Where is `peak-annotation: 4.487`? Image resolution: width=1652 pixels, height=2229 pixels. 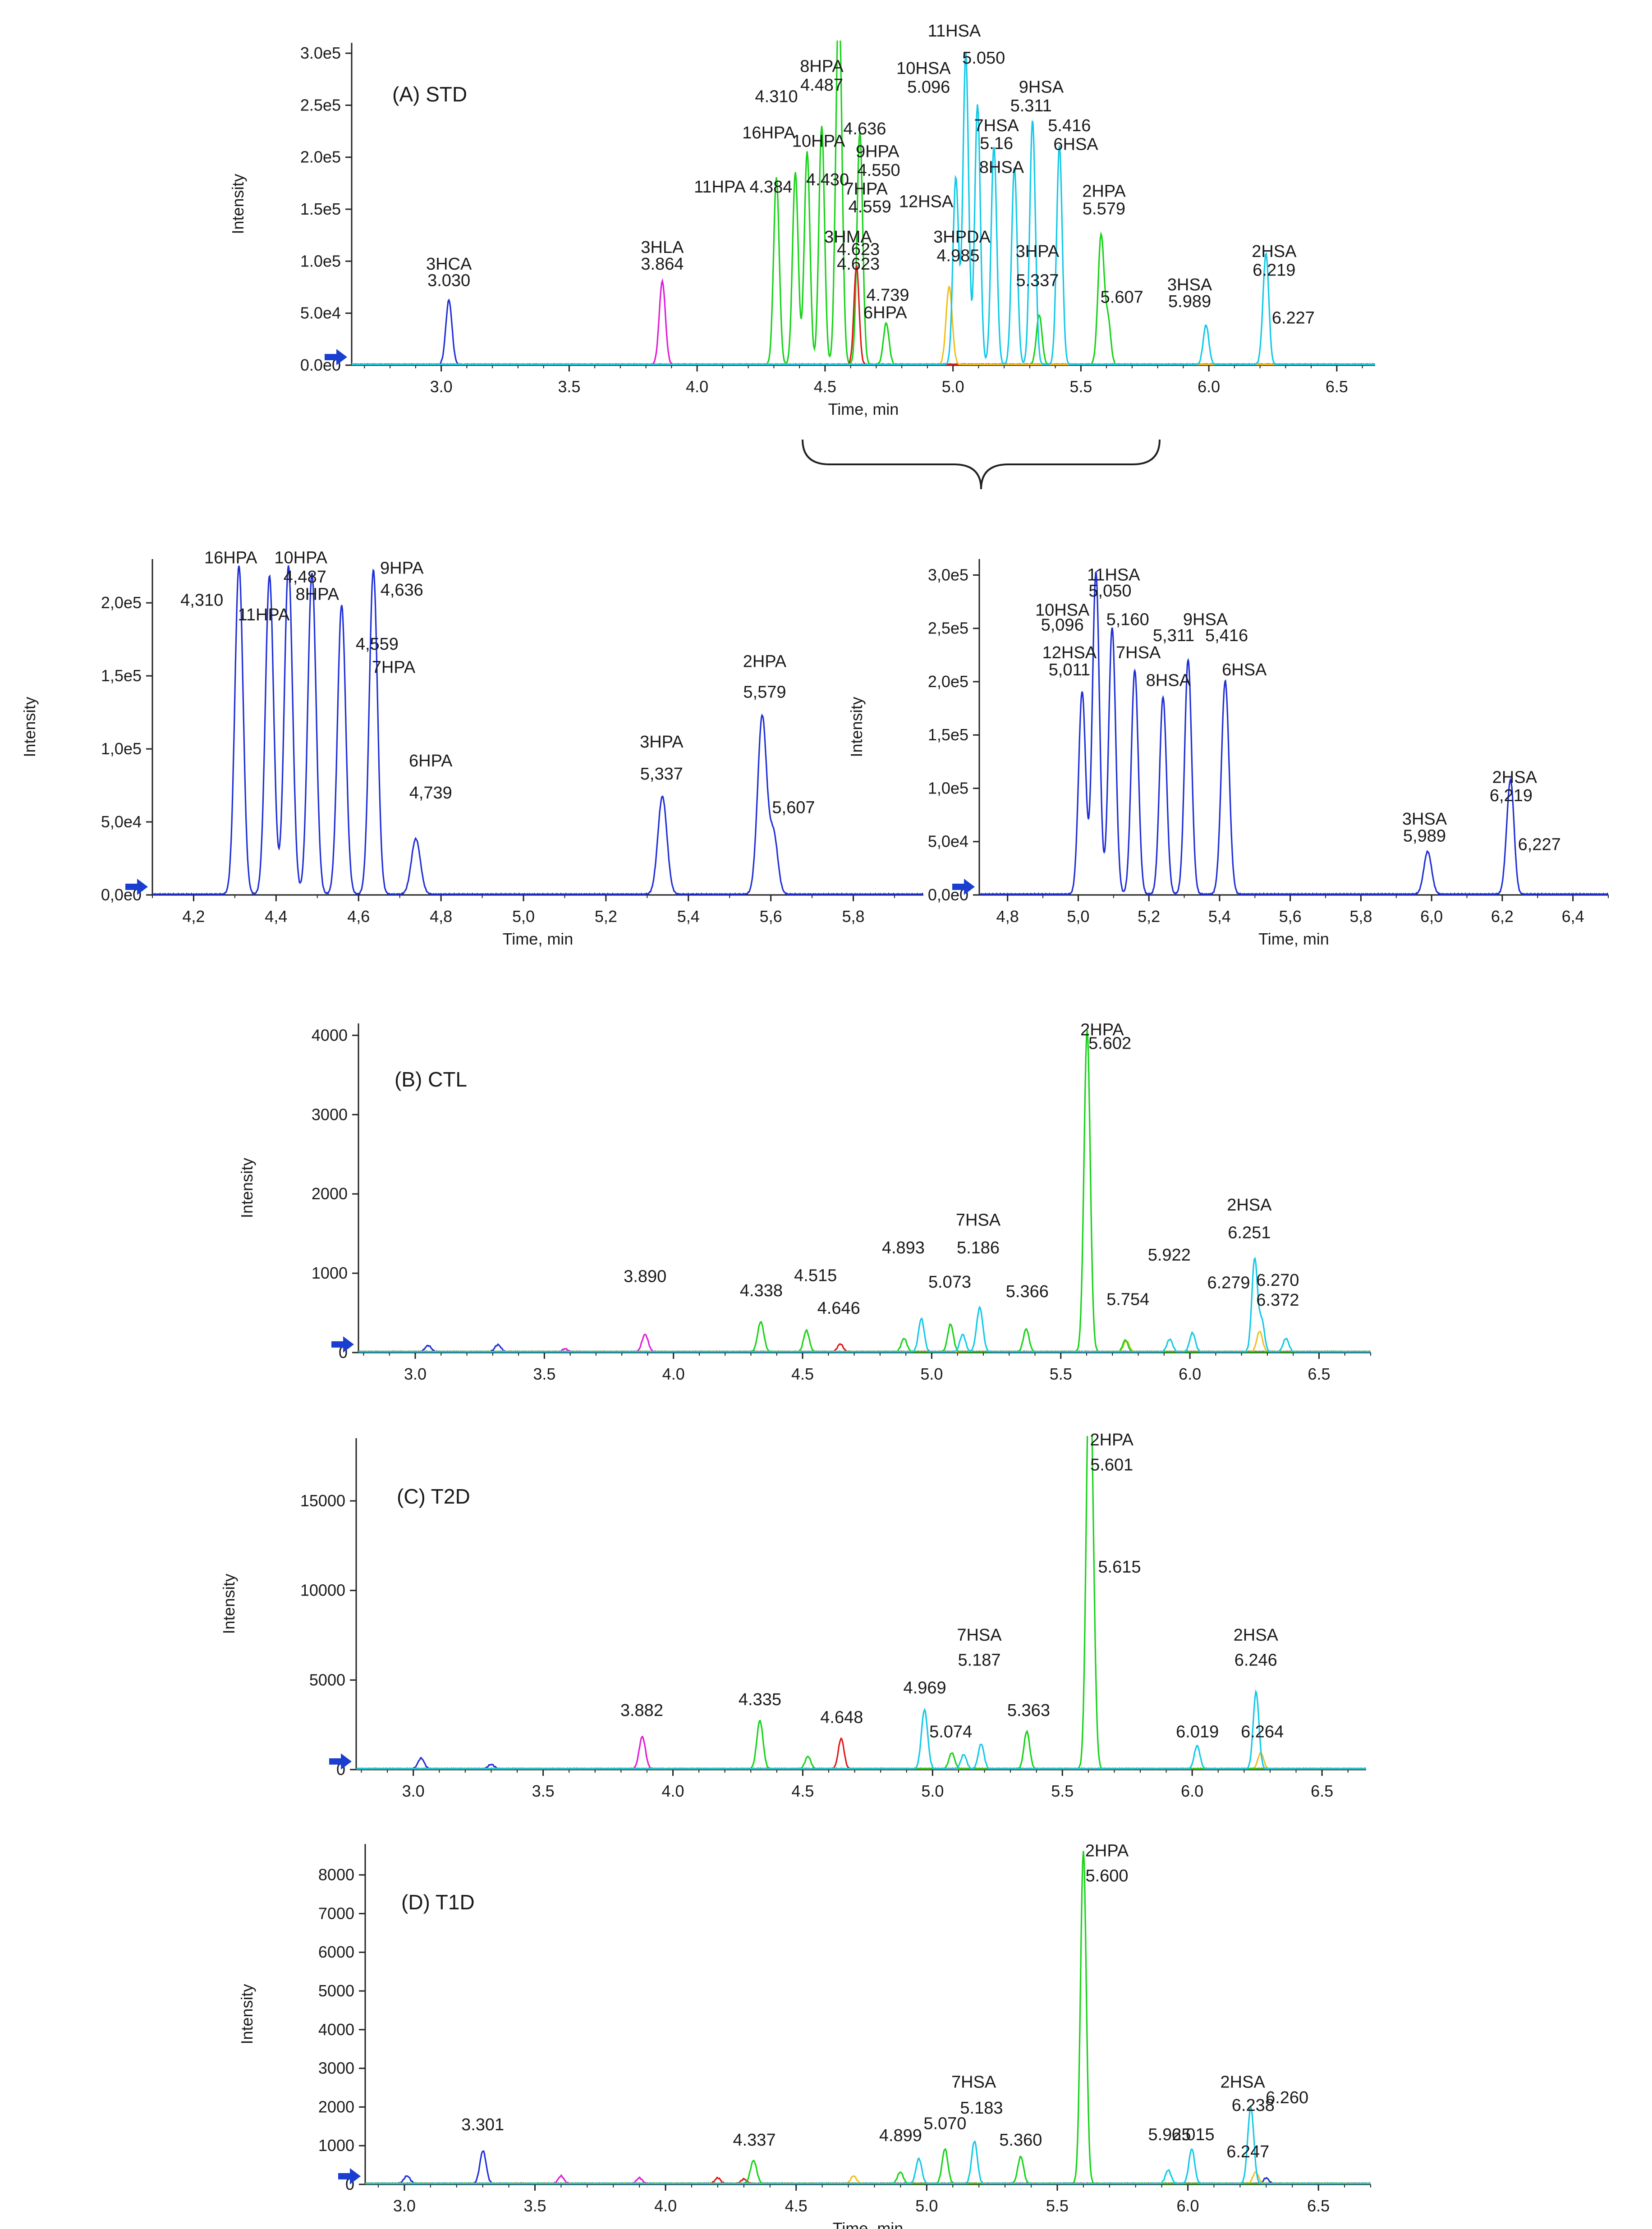 peak-annotation: 4.487 is located at coordinates (822, 85).